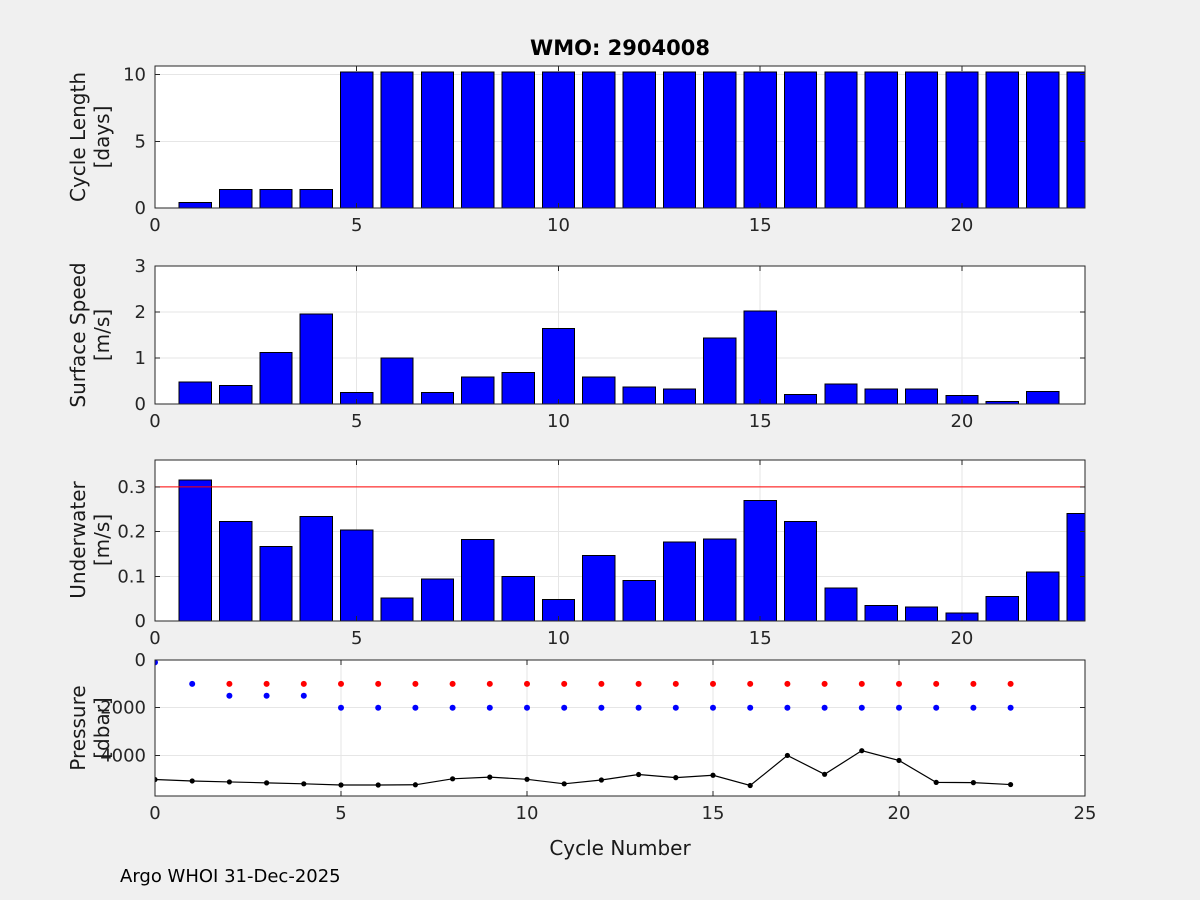 The image size is (1200, 900). I want to click on xlabel-cycle-number: Cycle Number, so click(620, 848).